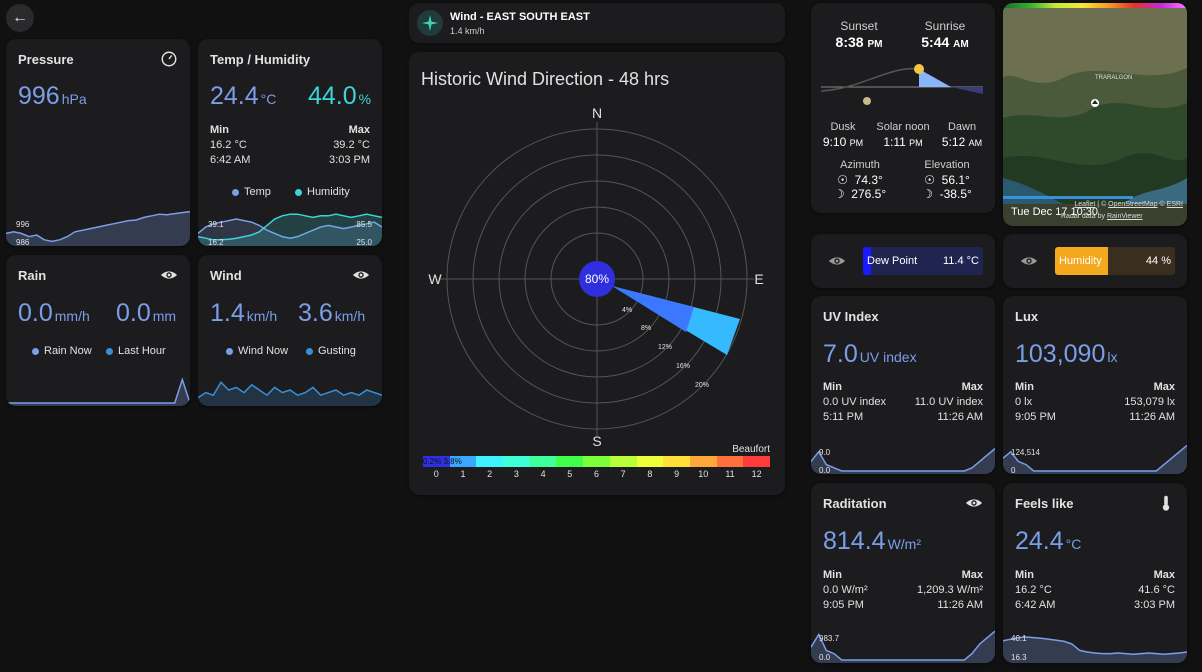 Image resolution: width=1202 pixels, height=672 pixels. What do you see at coordinates (1133, 204) in the screenshot?
I see `osm-link: OpenStreetMap` at bounding box center [1133, 204].